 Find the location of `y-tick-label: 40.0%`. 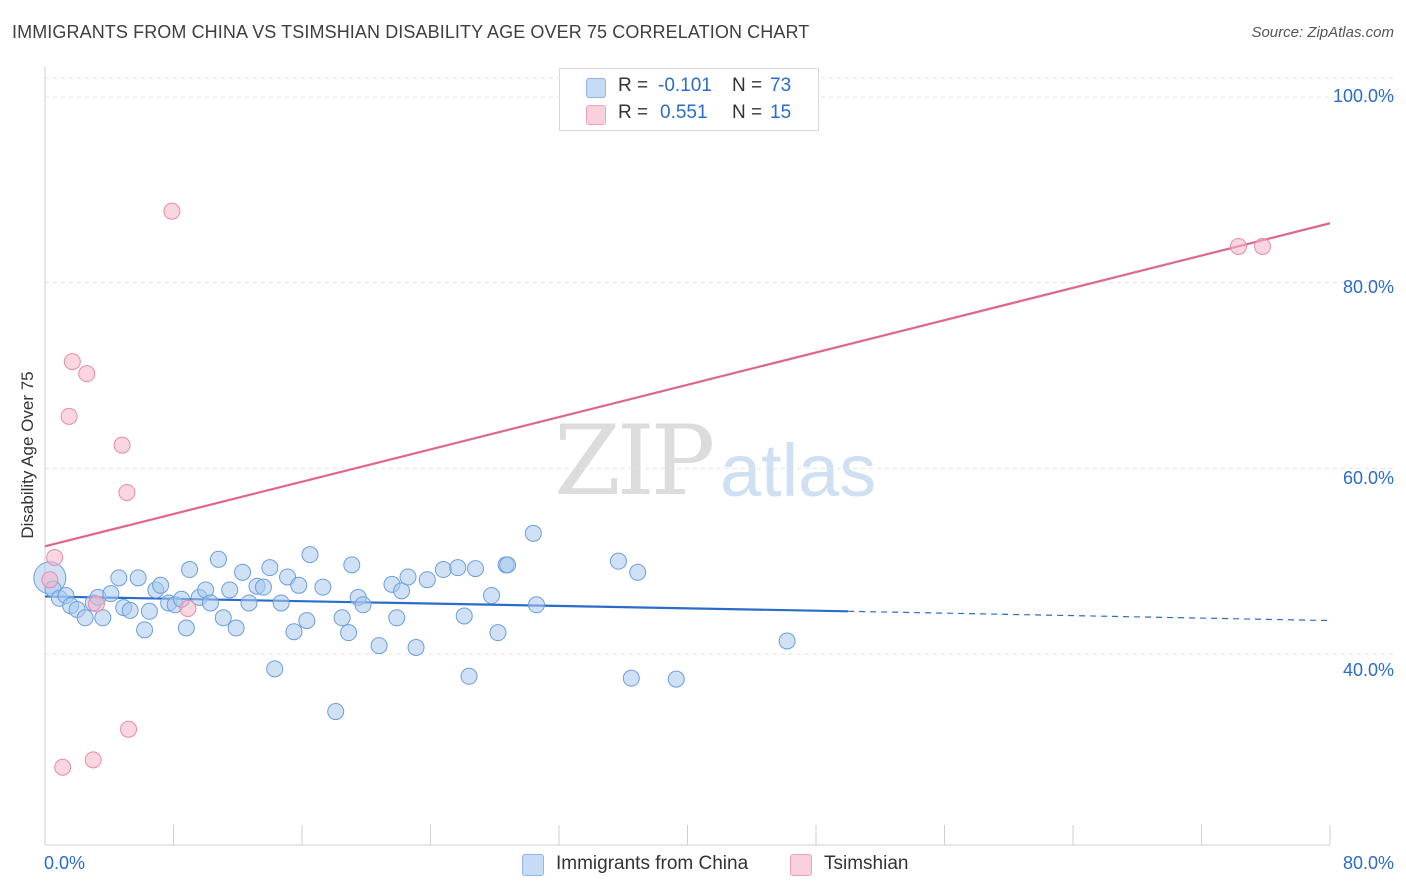

y-tick-label: 40.0% is located at coordinates (1368, 670).